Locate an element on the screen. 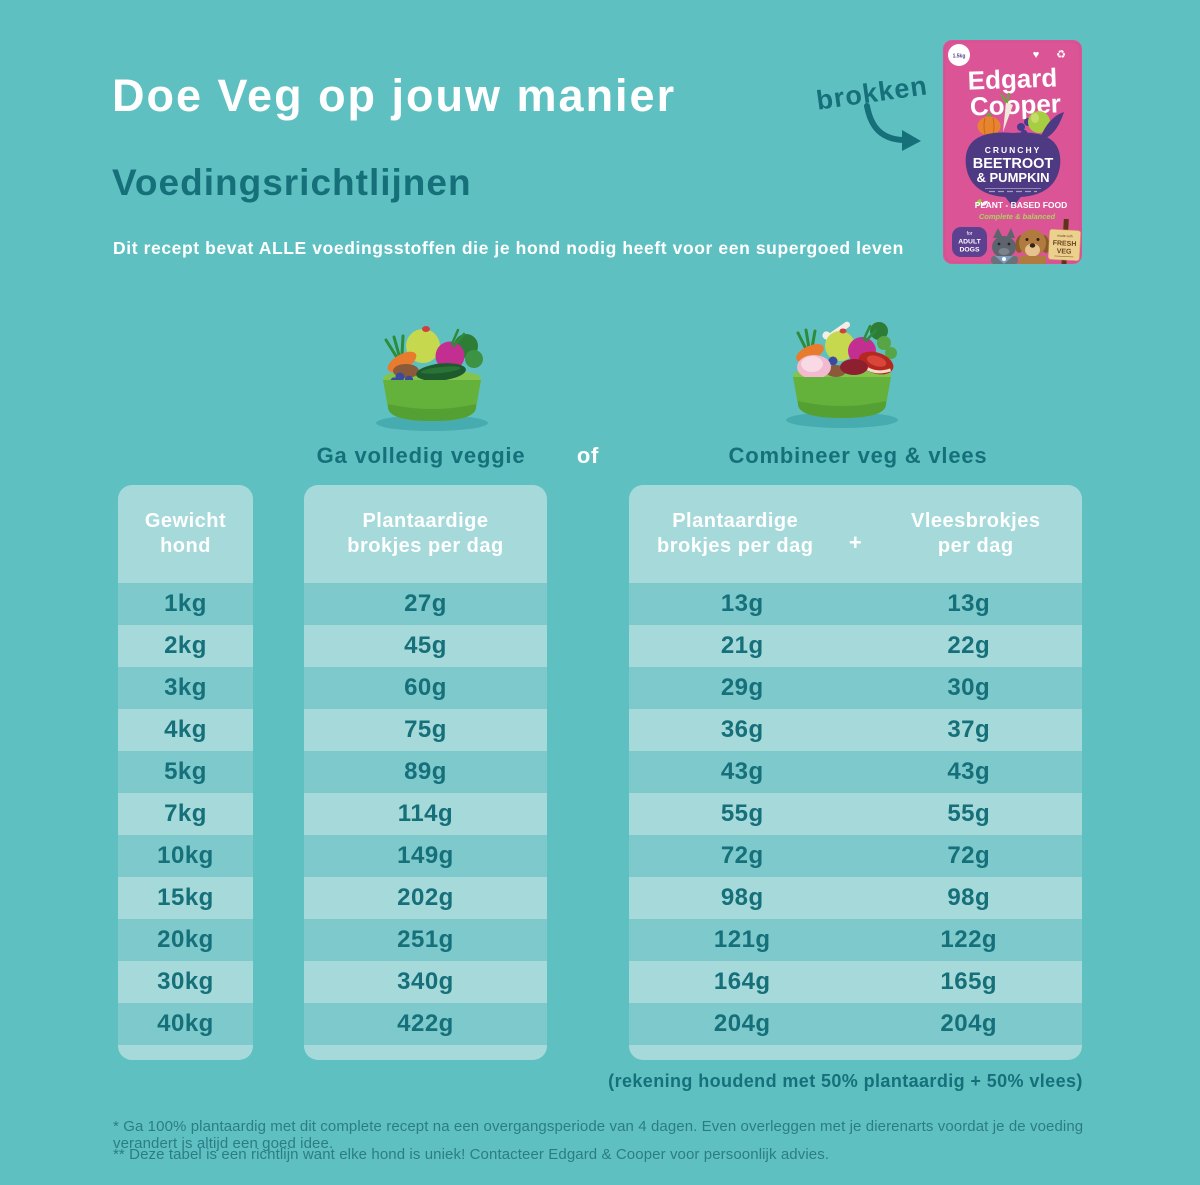 The width and height of the screenshot is (1200, 1185). weight-header-label: Gewicht hond is located at coordinates (185, 533).